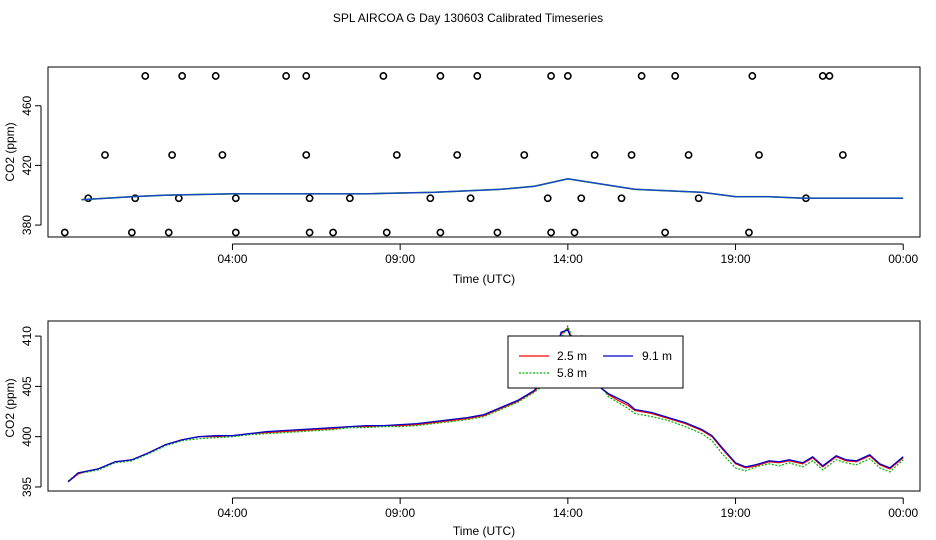 This screenshot has width=936, height=540. Describe the element at coordinates (736, 259) in the screenshot. I see `top-x-tick-label: 19:00` at that location.